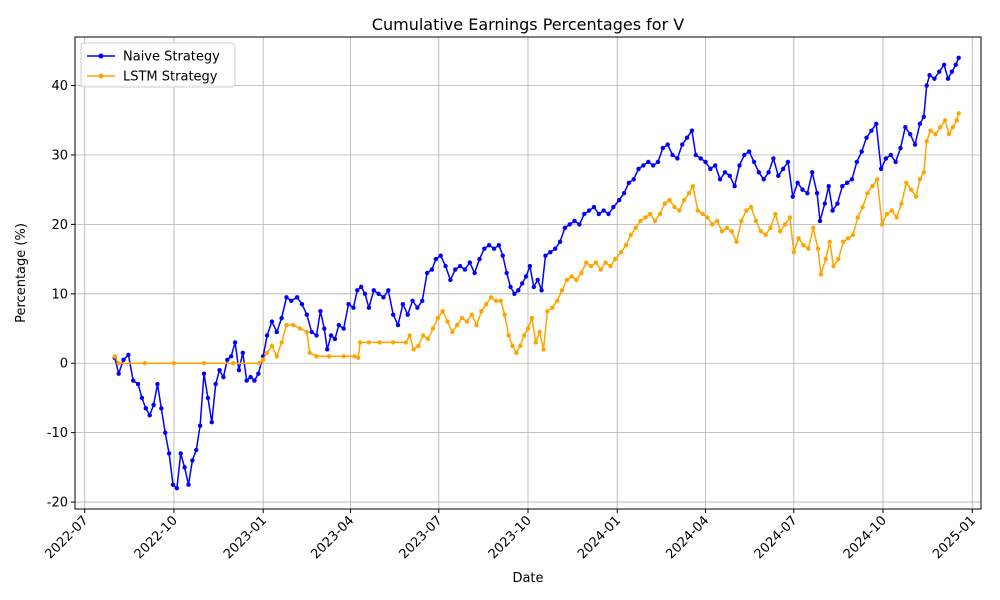  What do you see at coordinates (61, 295) in the screenshot?
I see `y-axis: -20 -10 0 10 20 30 40` at bounding box center [61, 295].